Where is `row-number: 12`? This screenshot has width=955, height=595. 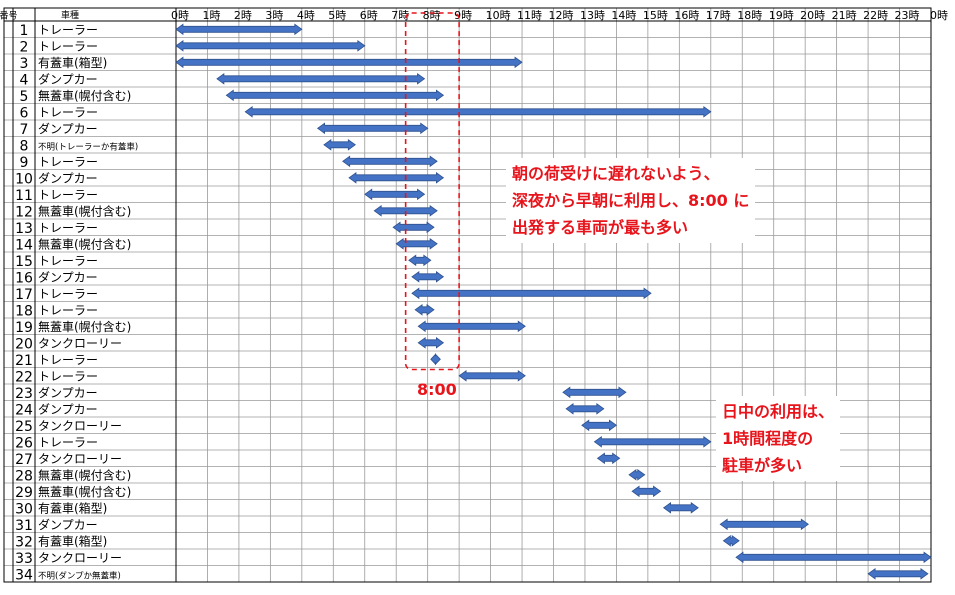 row-number: 12 is located at coordinates (24, 212).